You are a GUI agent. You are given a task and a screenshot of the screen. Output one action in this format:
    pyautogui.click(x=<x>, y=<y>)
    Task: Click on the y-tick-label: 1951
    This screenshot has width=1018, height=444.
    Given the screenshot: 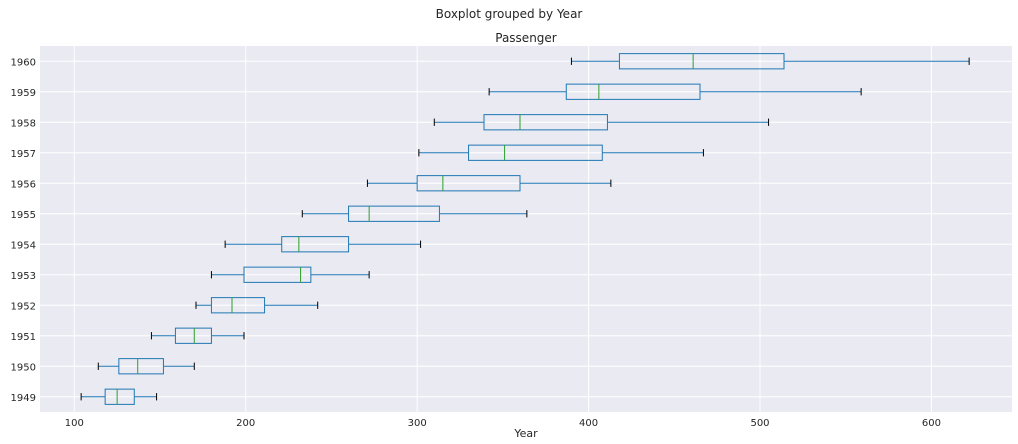 What is the action you would take?
    pyautogui.click(x=23, y=337)
    